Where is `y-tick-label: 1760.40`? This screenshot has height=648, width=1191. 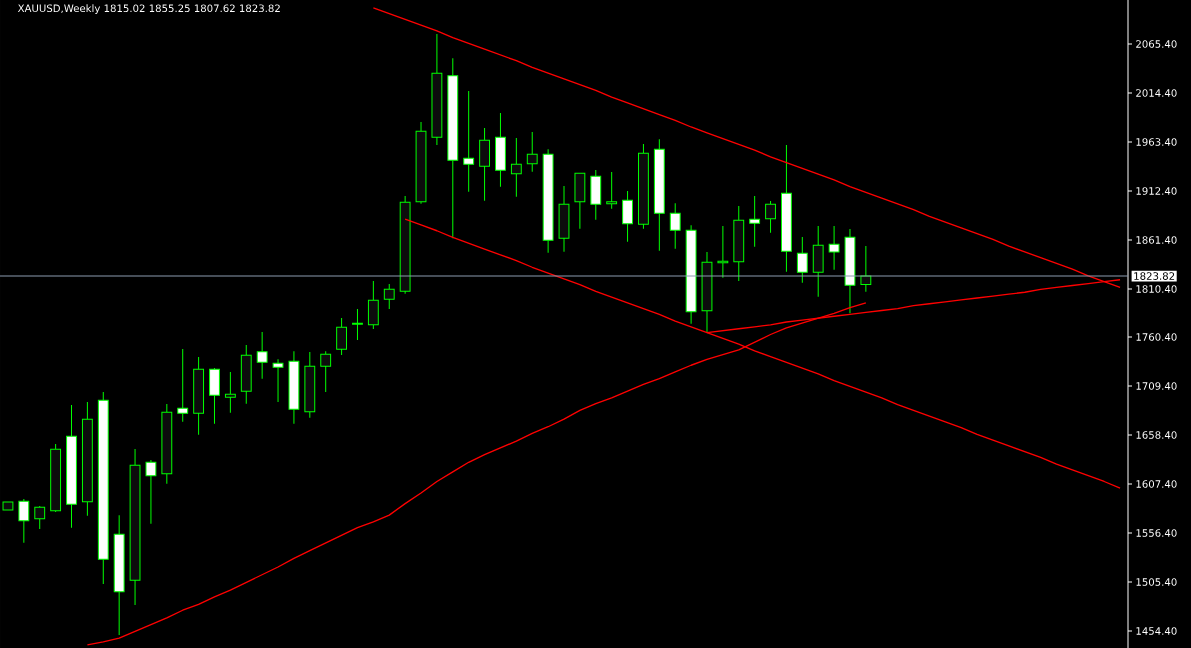
y-tick-label: 1760.40 is located at coordinates (1156, 337).